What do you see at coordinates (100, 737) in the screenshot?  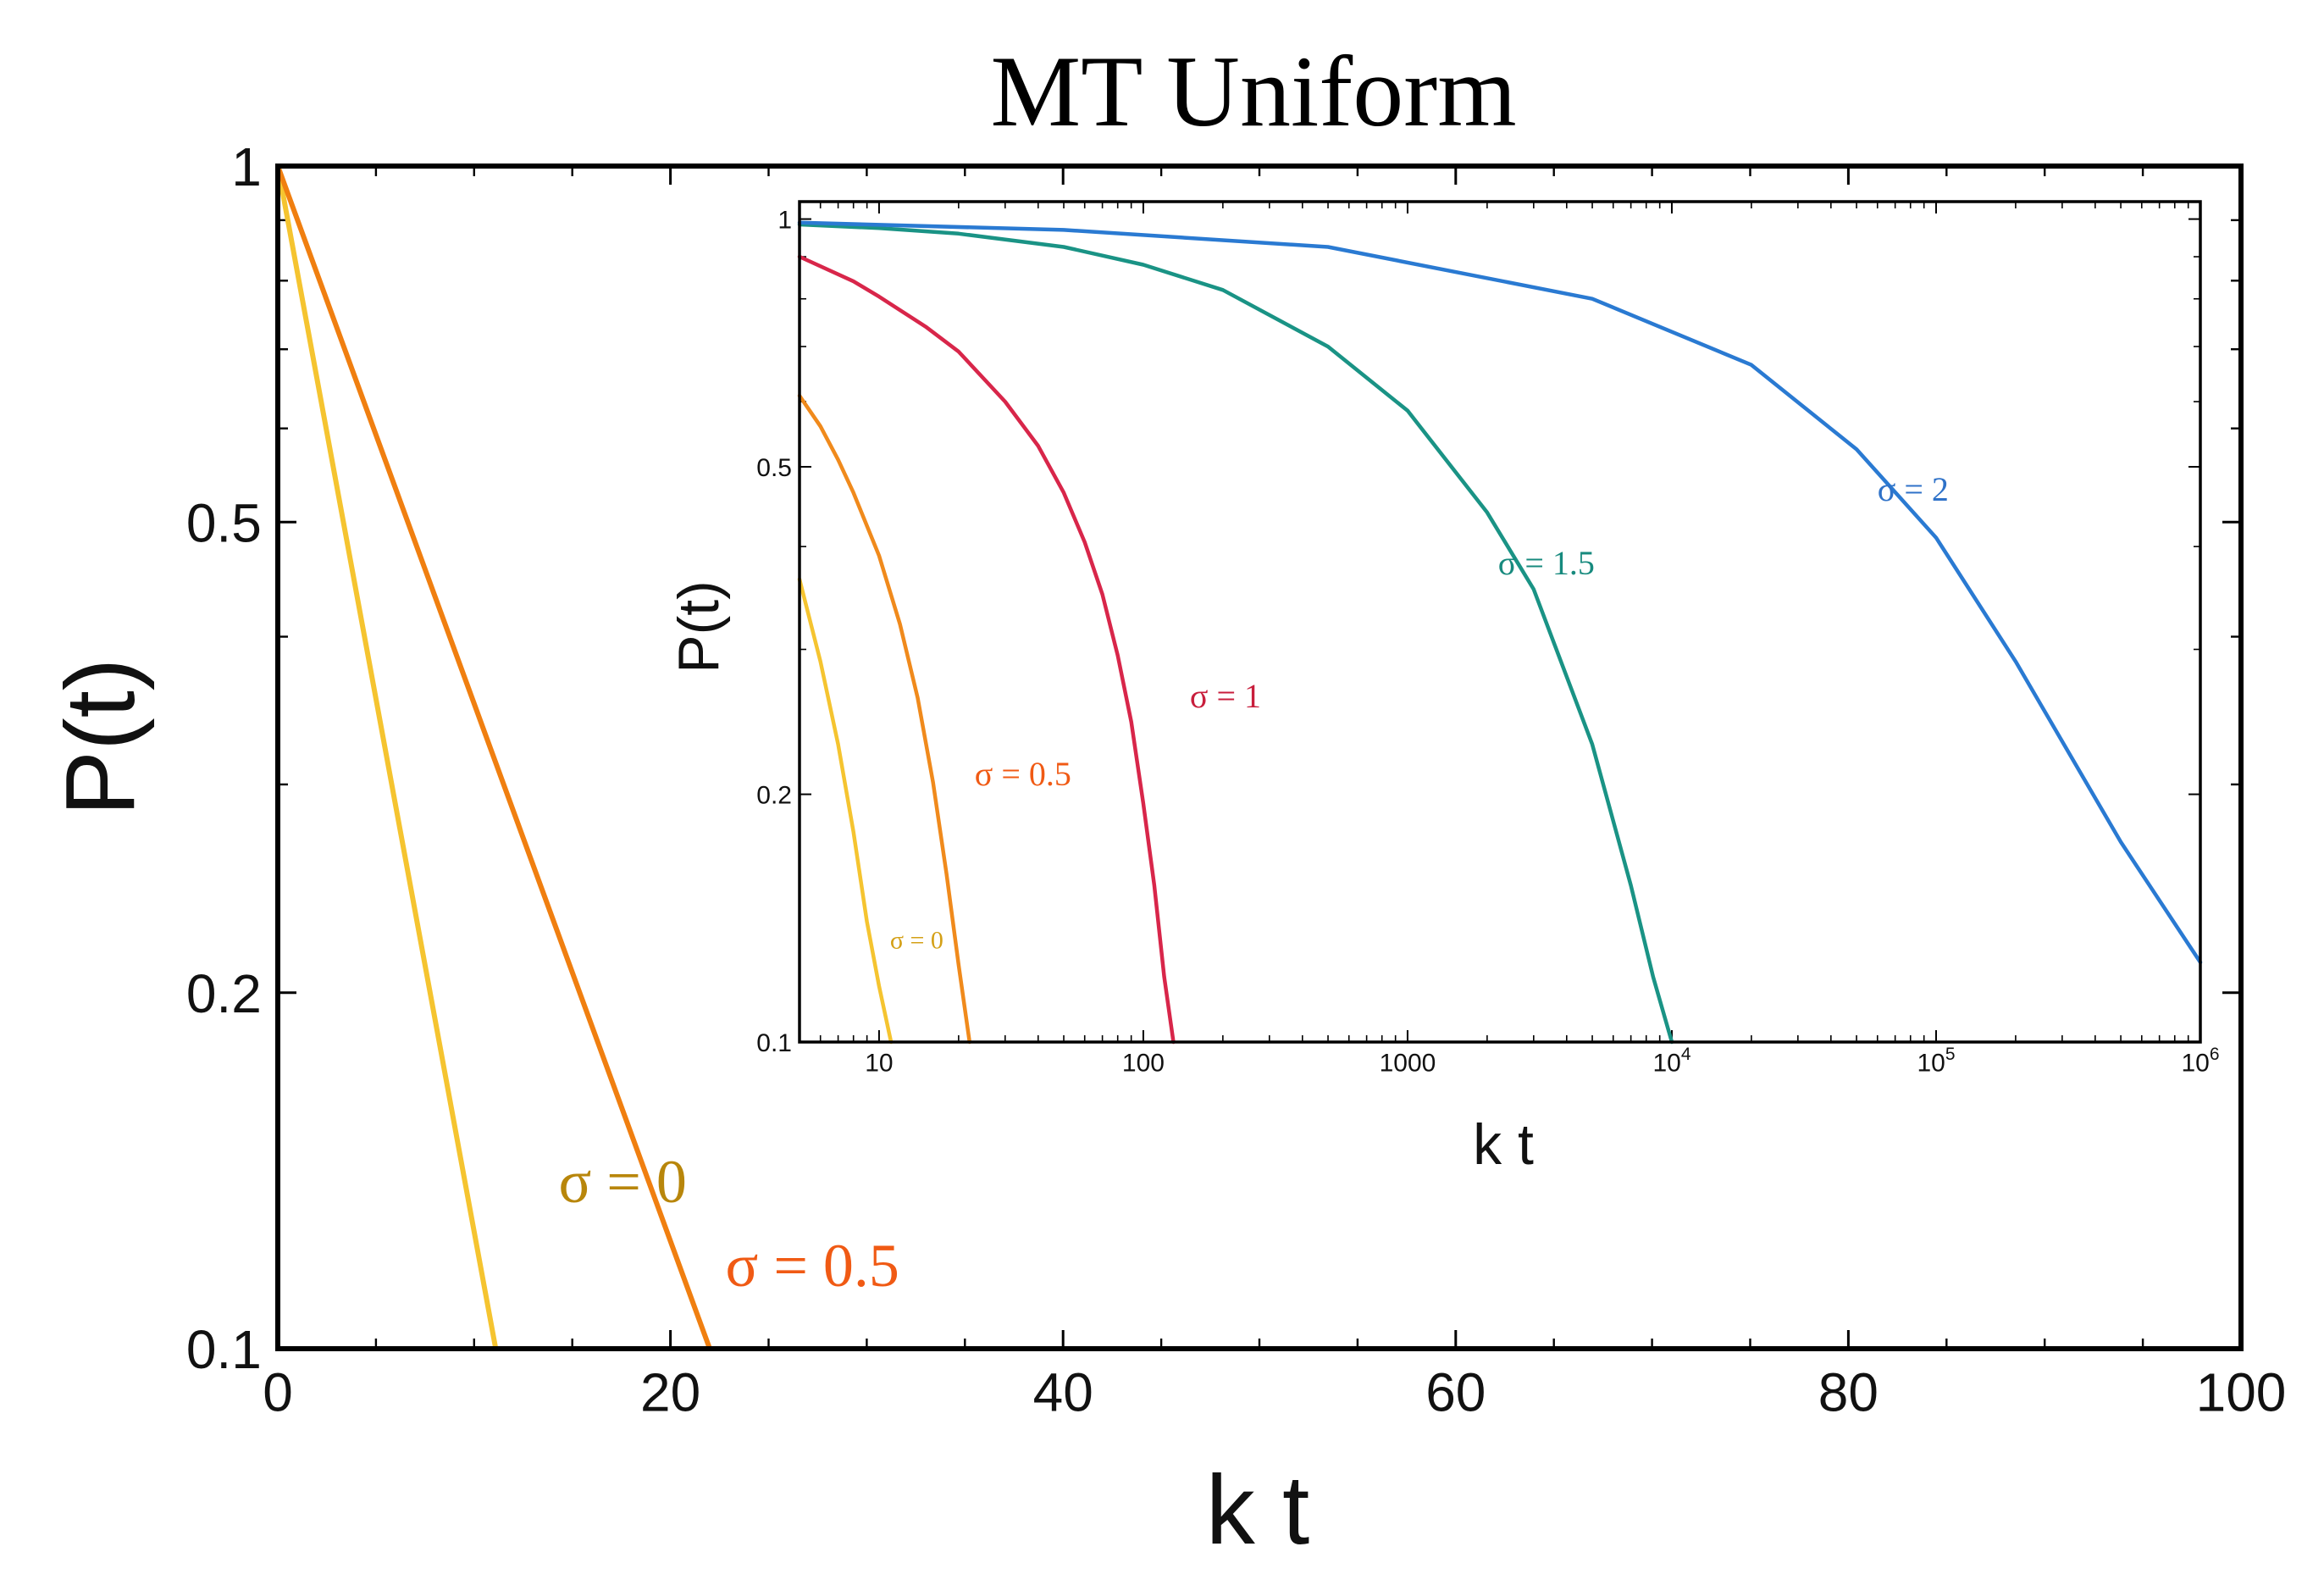 I see `main-y-axis-label: P(t)` at bounding box center [100, 737].